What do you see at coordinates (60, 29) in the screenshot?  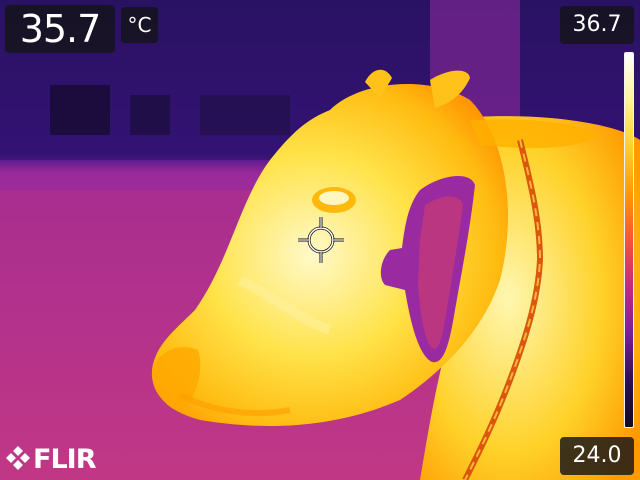 I see `spot-temperature-readout: 35.7` at bounding box center [60, 29].